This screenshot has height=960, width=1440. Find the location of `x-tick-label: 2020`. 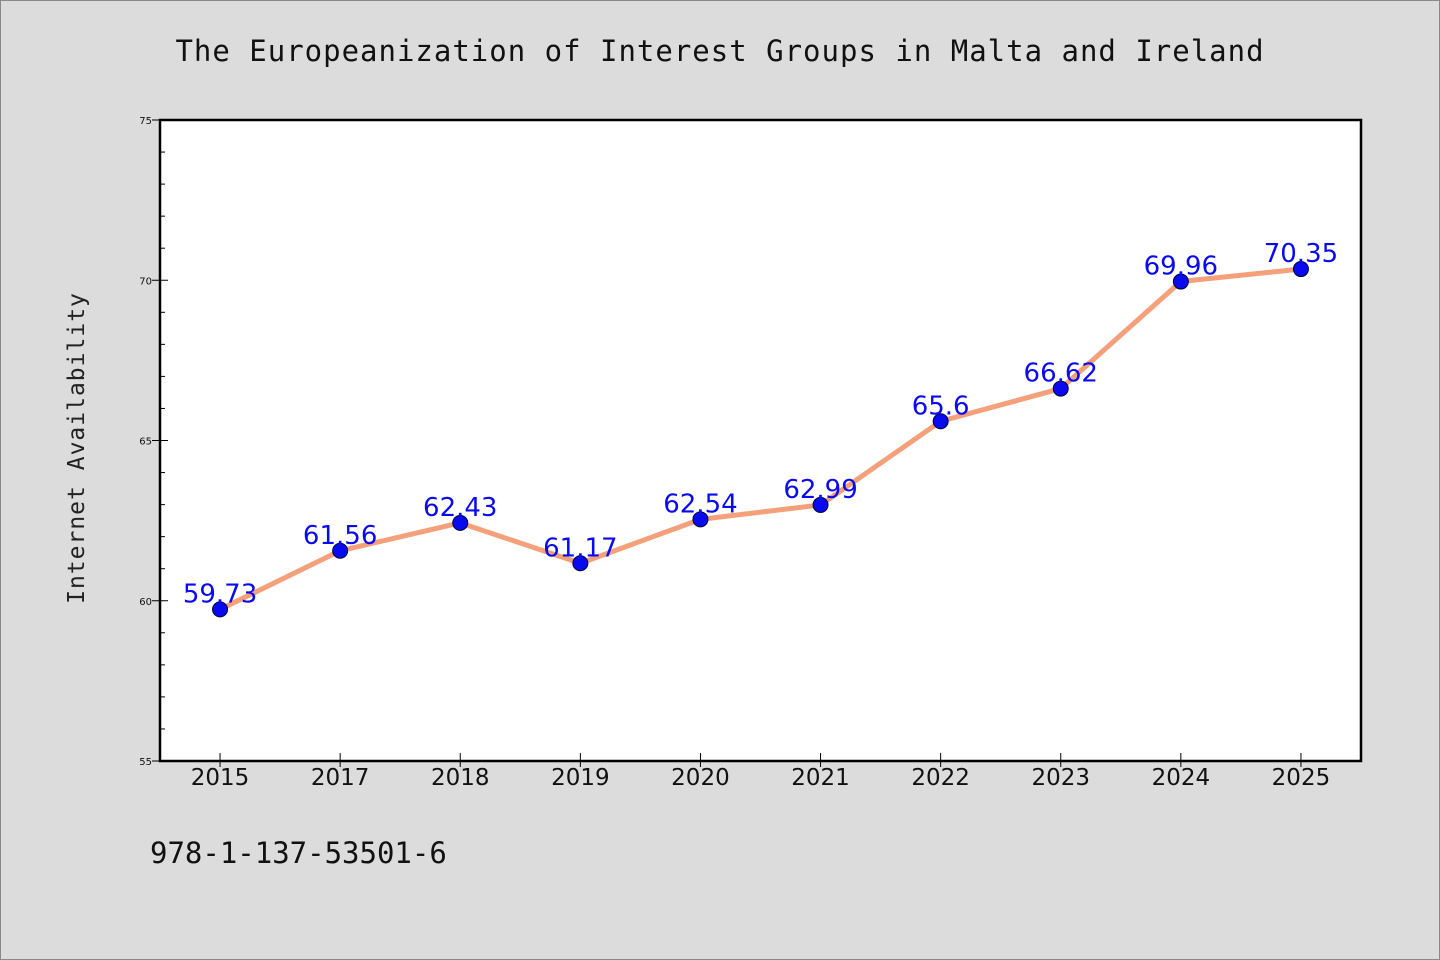

x-tick-label: 2020 is located at coordinates (700, 778).